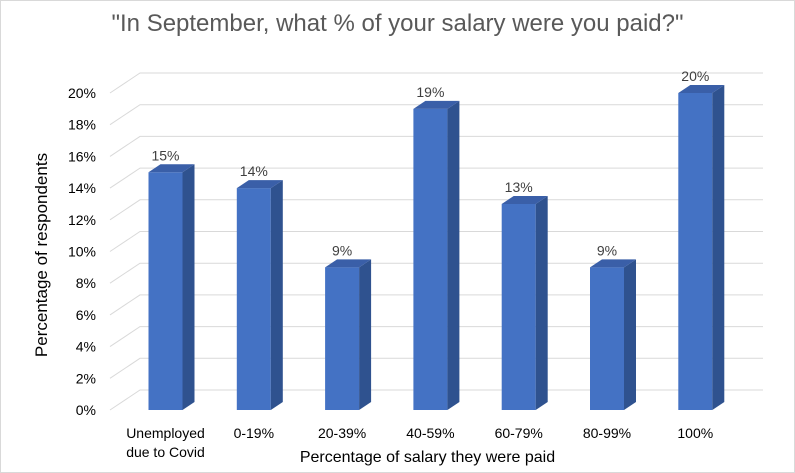  What do you see at coordinates (82, 156) in the screenshot?
I see `y-tick-label: 16%` at bounding box center [82, 156].